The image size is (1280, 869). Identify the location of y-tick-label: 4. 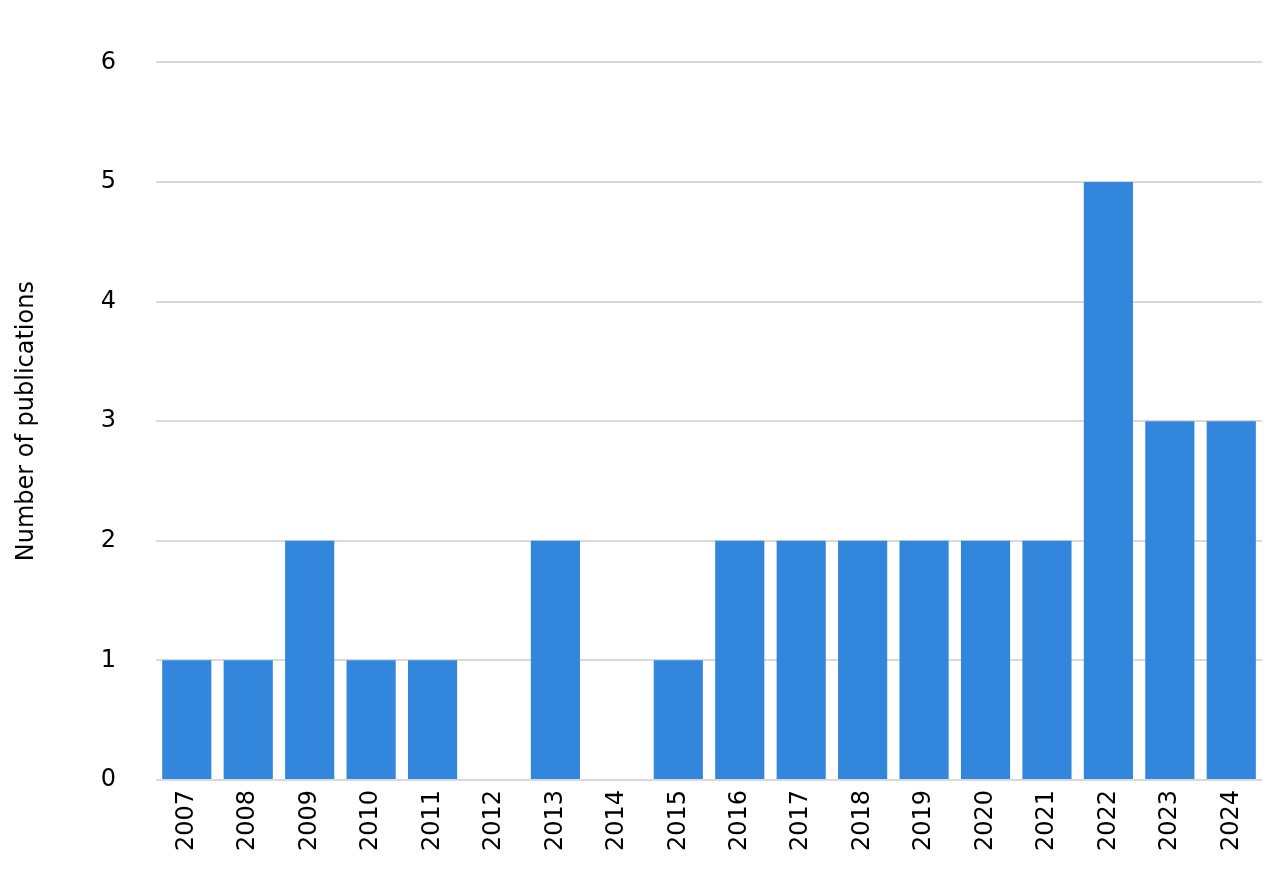
(108, 299).